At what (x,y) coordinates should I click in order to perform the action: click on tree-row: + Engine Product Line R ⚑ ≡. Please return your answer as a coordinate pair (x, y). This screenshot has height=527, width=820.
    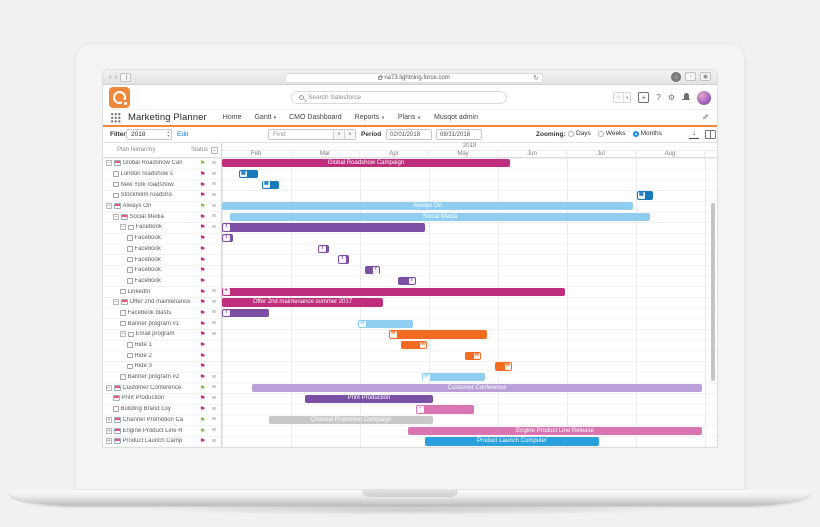
    Looking at the image, I should click on (162, 430).